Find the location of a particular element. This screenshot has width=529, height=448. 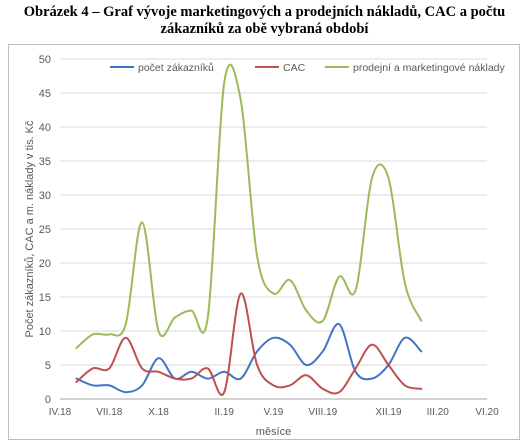

x-tick-label: V.19 is located at coordinates (274, 412).